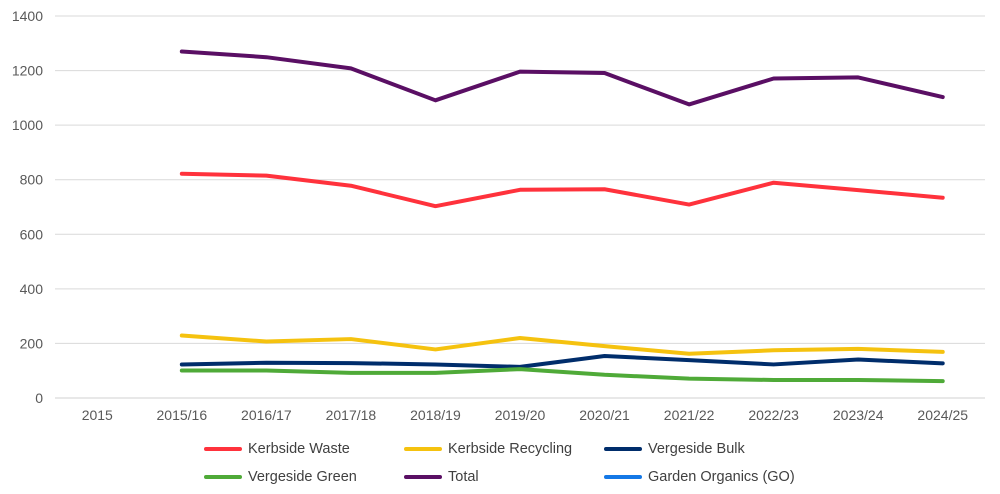  I want to click on x-tick-label: 2022/23, so click(773, 415).